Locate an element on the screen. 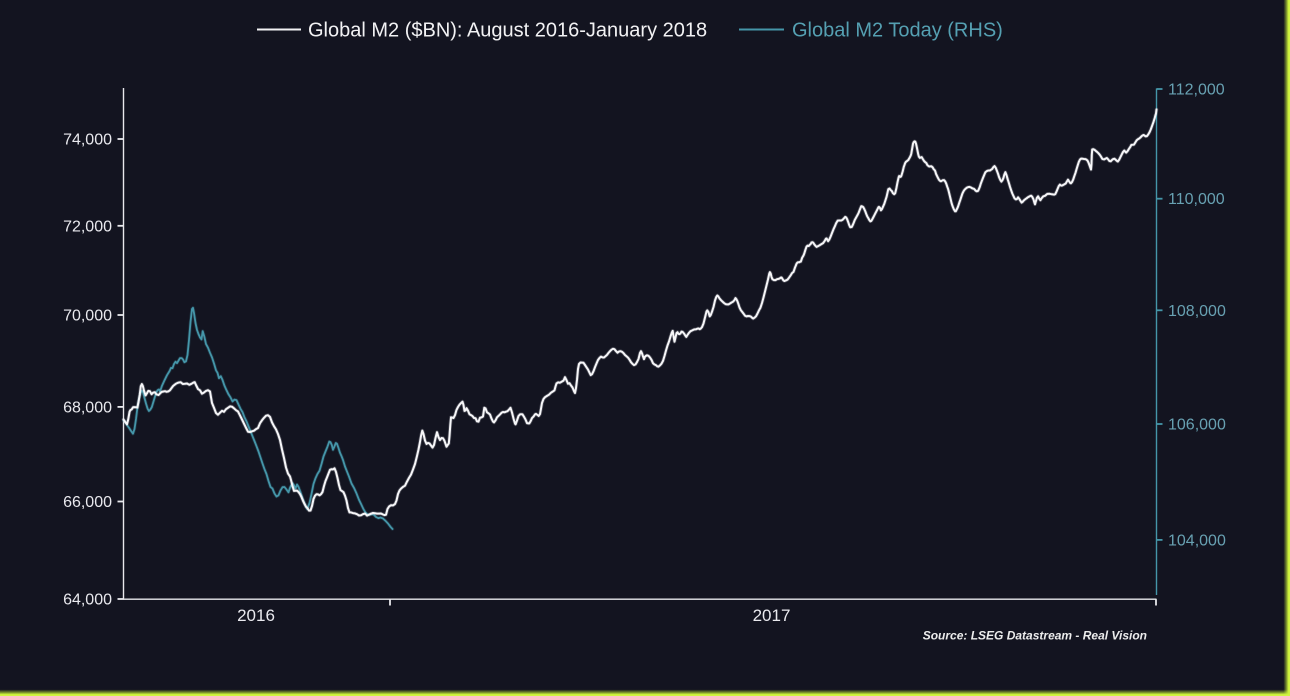 This screenshot has width=1290, height=696. svg-text: 104,000 is located at coordinates (1197, 540).